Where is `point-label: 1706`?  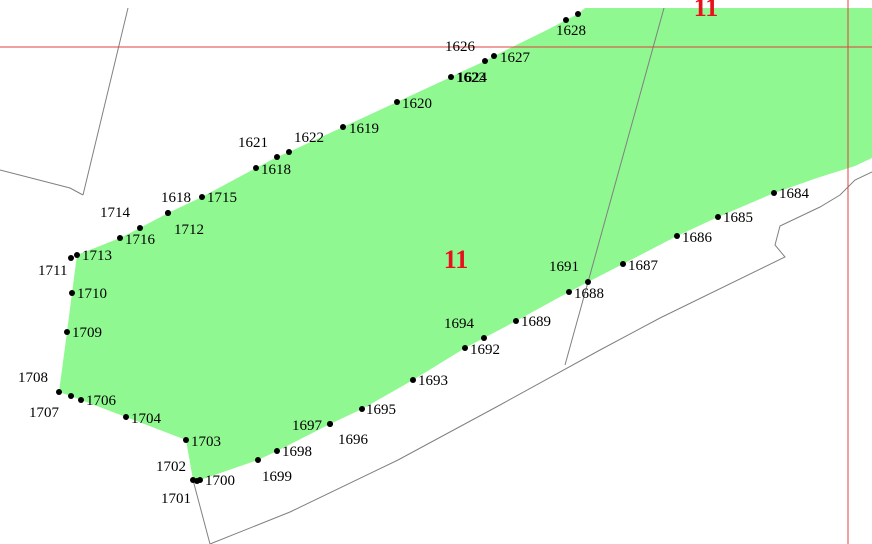 point-label: 1706 is located at coordinates (101, 401).